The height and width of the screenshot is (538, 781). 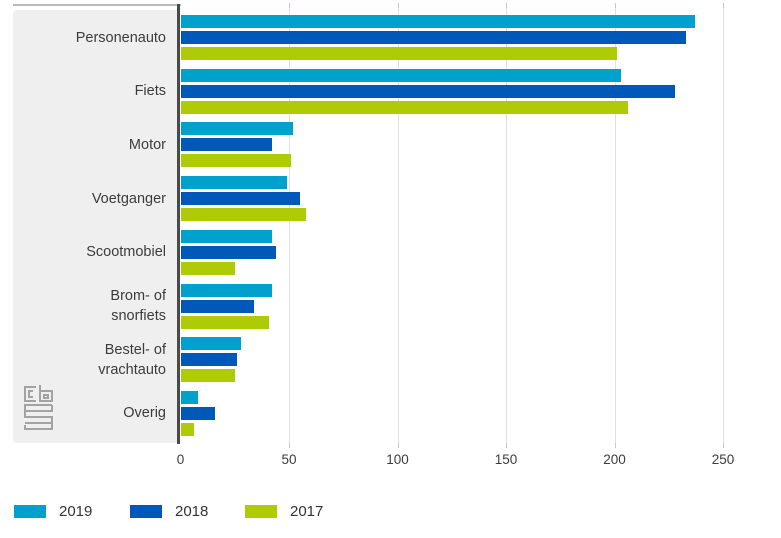 What do you see at coordinates (146, 511) in the screenshot?
I see `legend-swatch-2018` at bounding box center [146, 511].